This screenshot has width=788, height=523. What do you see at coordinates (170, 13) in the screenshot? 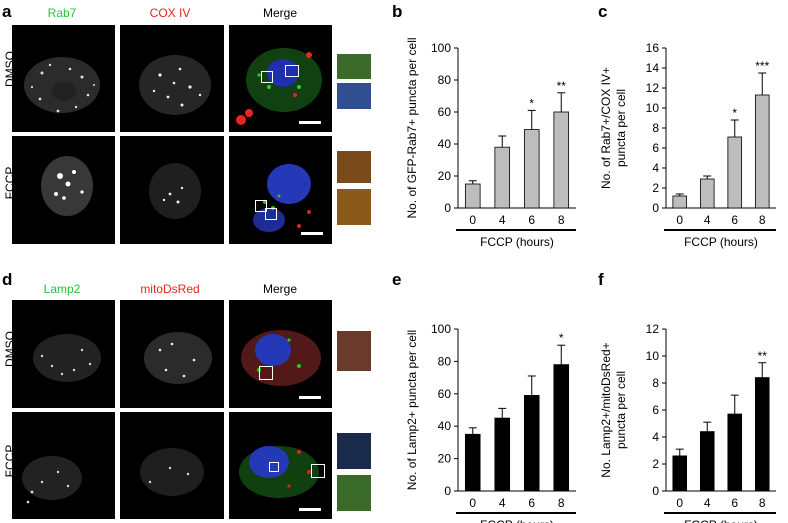
I see `channel-label-coxiv: COX IV` at bounding box center [170, 13].